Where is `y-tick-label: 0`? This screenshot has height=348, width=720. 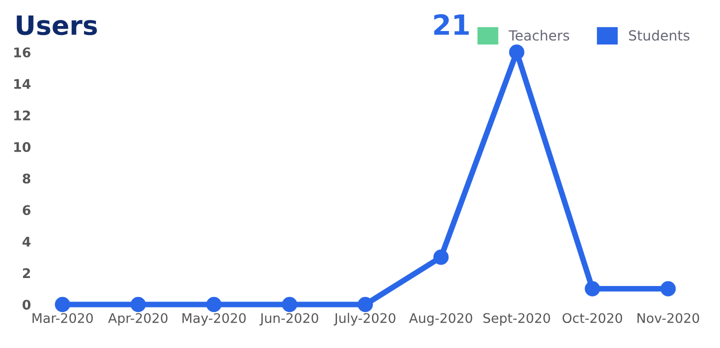 y-tick-label: 0 is located at coordinates (26, 305).